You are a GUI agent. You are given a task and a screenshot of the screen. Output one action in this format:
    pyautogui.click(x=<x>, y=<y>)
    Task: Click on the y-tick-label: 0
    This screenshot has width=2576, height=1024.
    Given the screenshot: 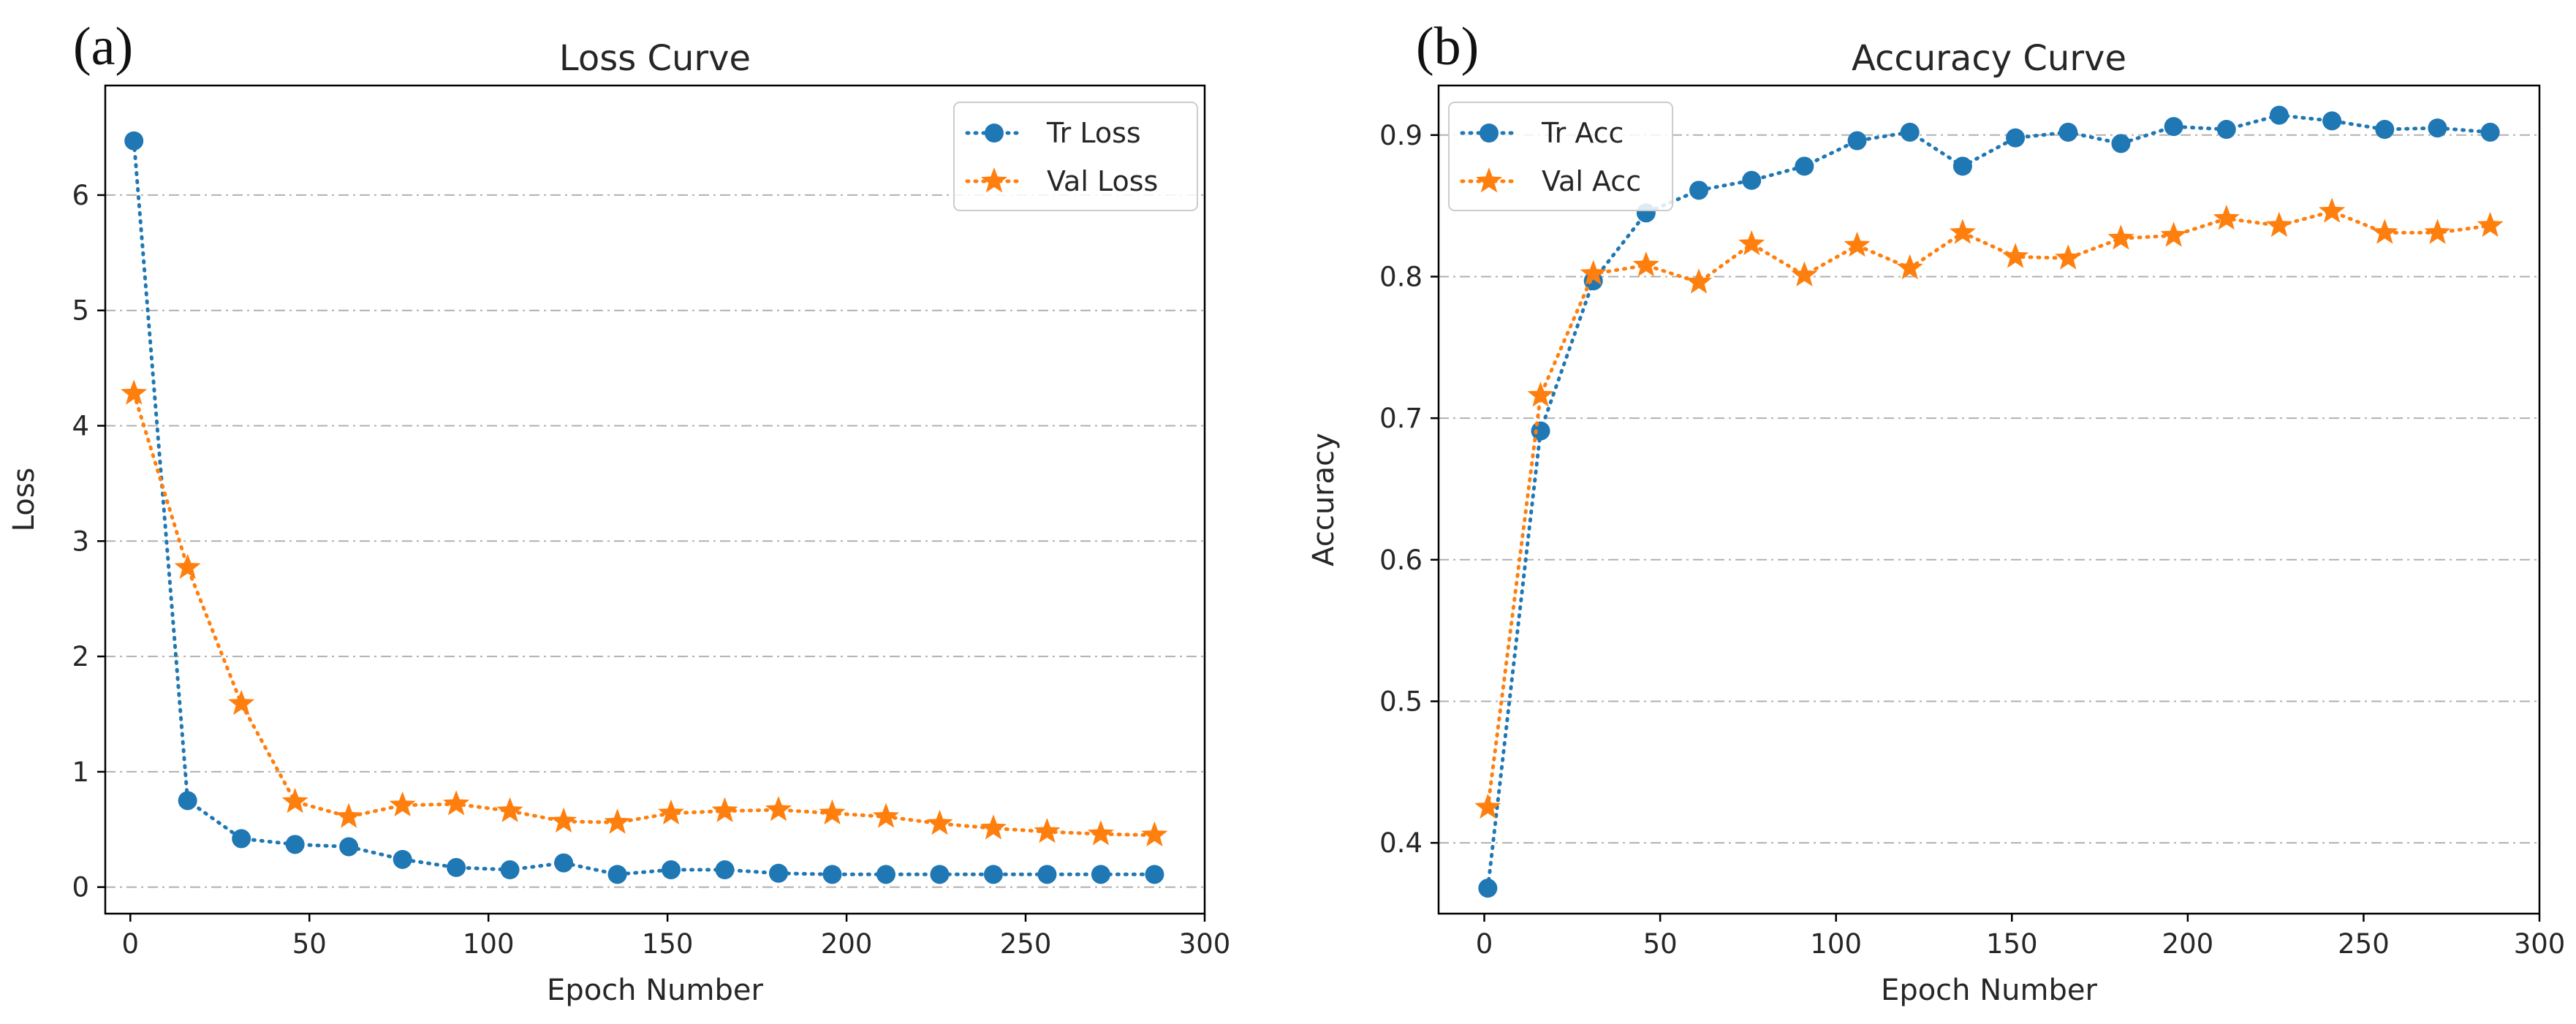 What is the action you would take?
    pyautogui.click(x=80, y=887)
    